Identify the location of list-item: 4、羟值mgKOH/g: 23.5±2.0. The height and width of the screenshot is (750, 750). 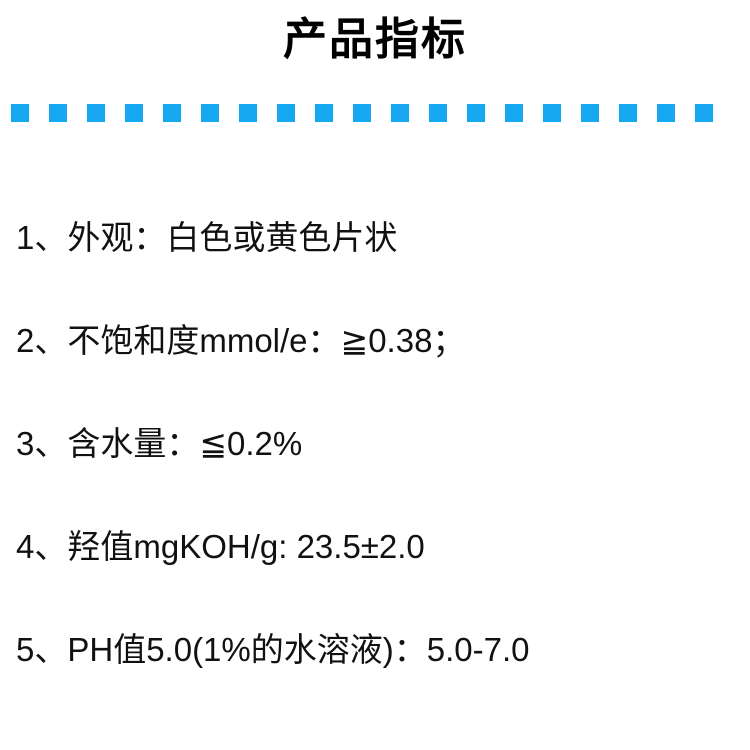
(375, 546).